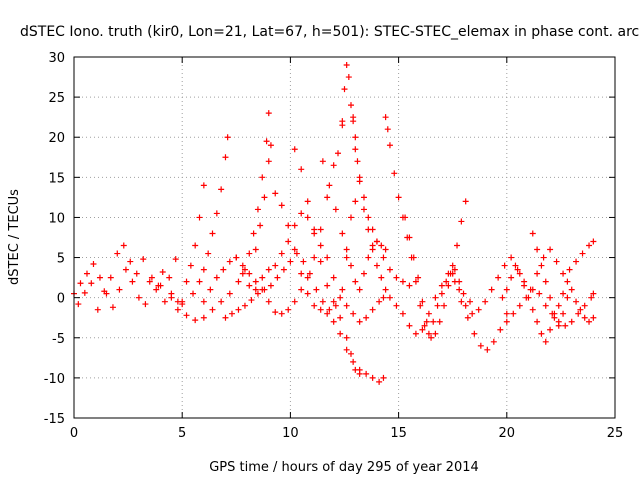  What do you see at coordinates (14, 237) in the screenshot?
I see `y-axis-label: dSTEC / TECUs` at bounding box center [14, 237].